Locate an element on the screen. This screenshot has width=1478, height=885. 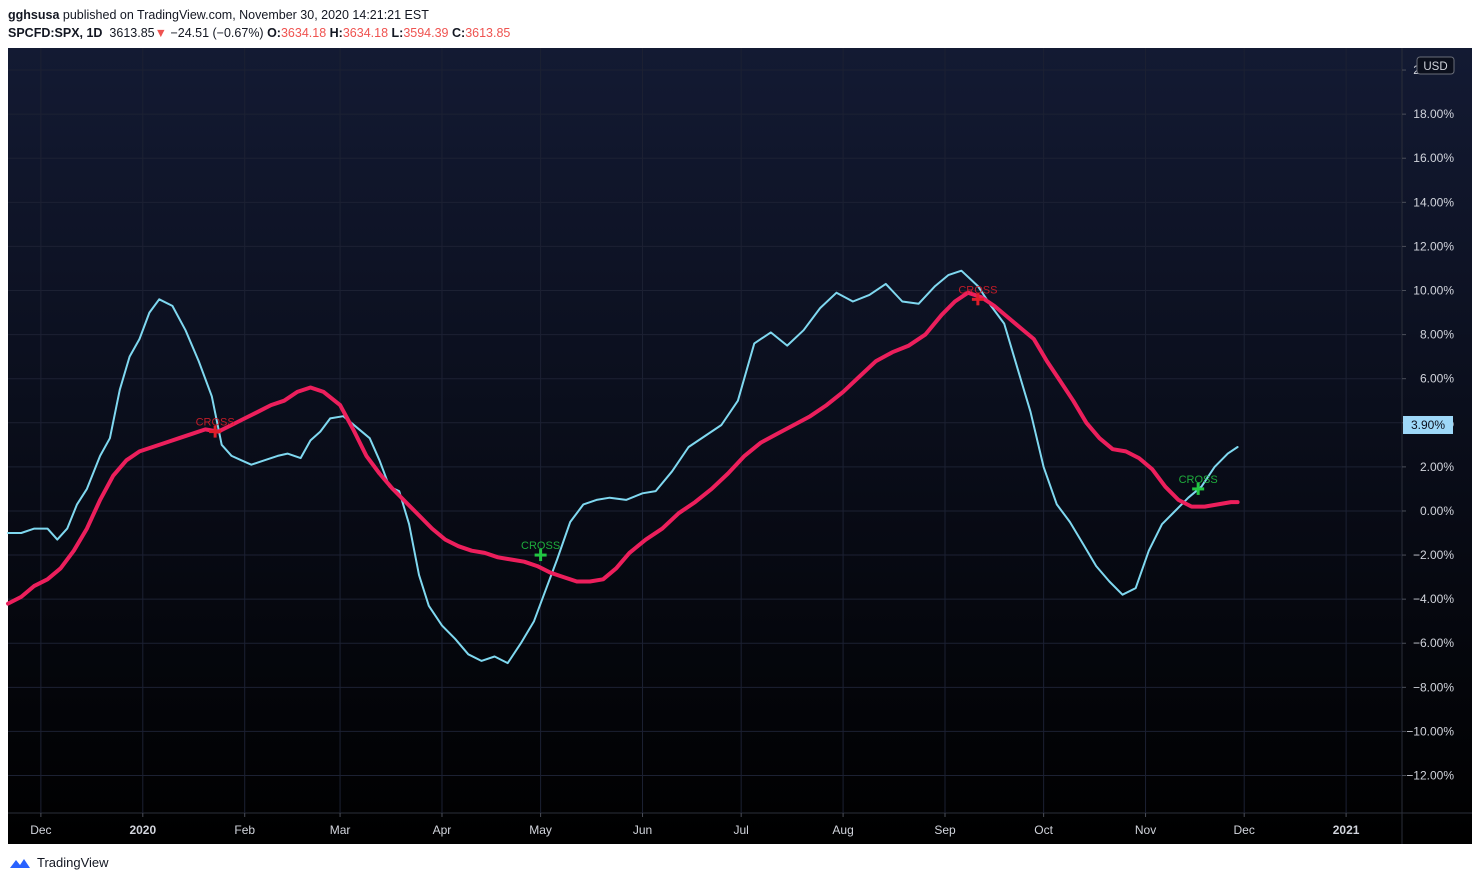
last-value-box is located at coordinates (1428, 424).